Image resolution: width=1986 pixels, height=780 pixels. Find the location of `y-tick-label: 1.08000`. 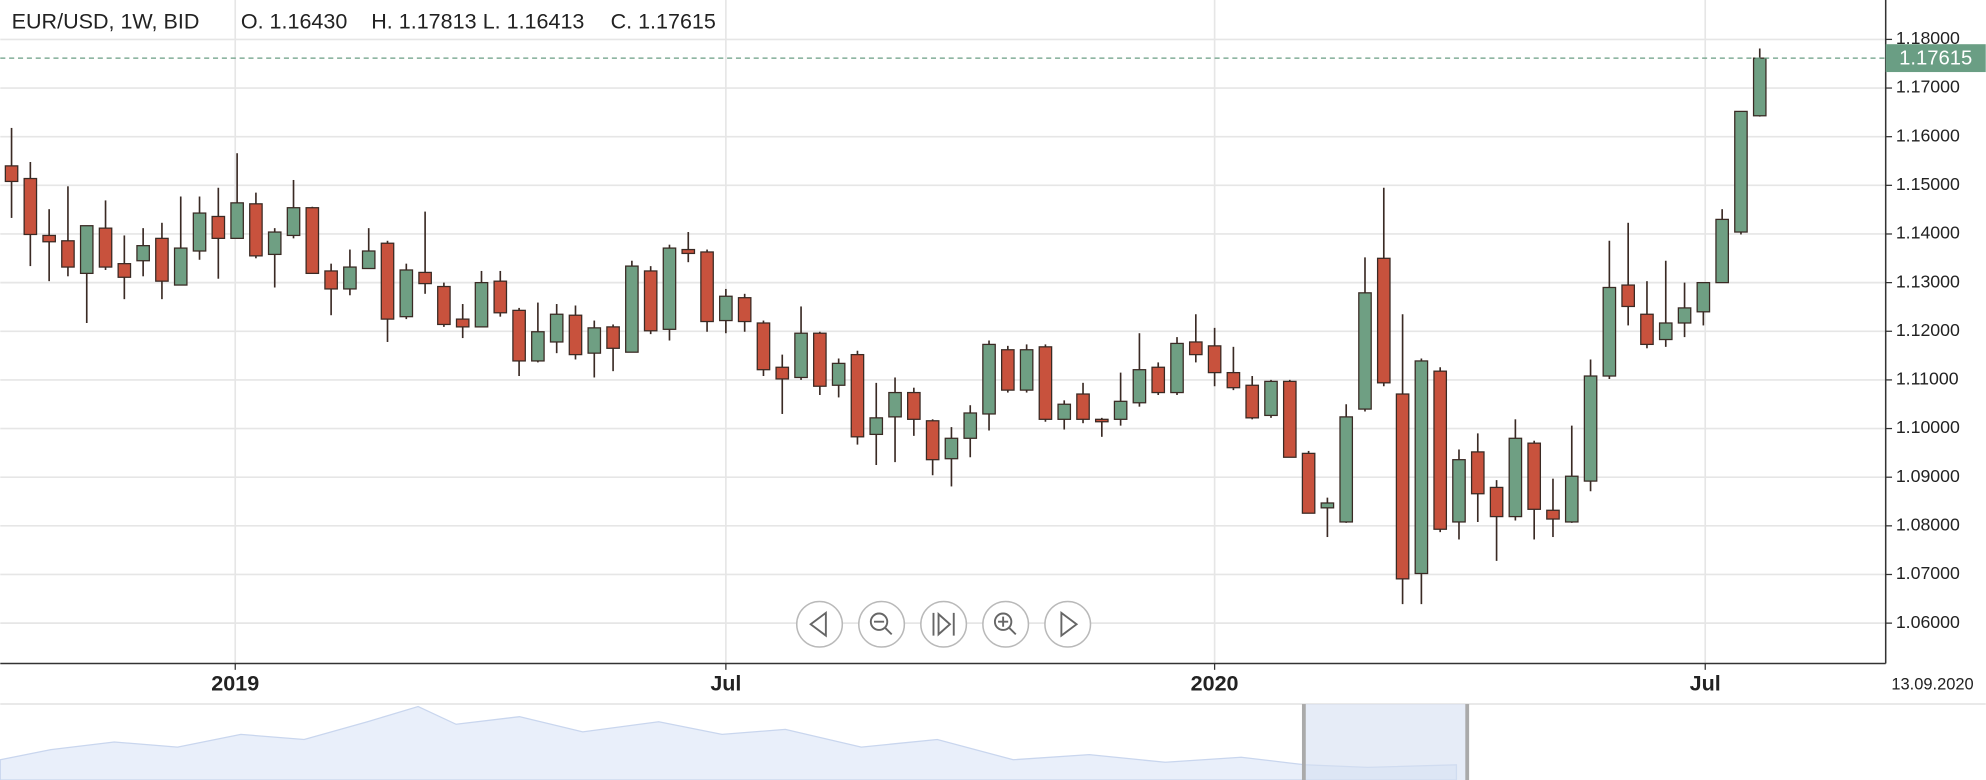

y-tick-label: 1.08000 is located at coordinates (1928, 525).